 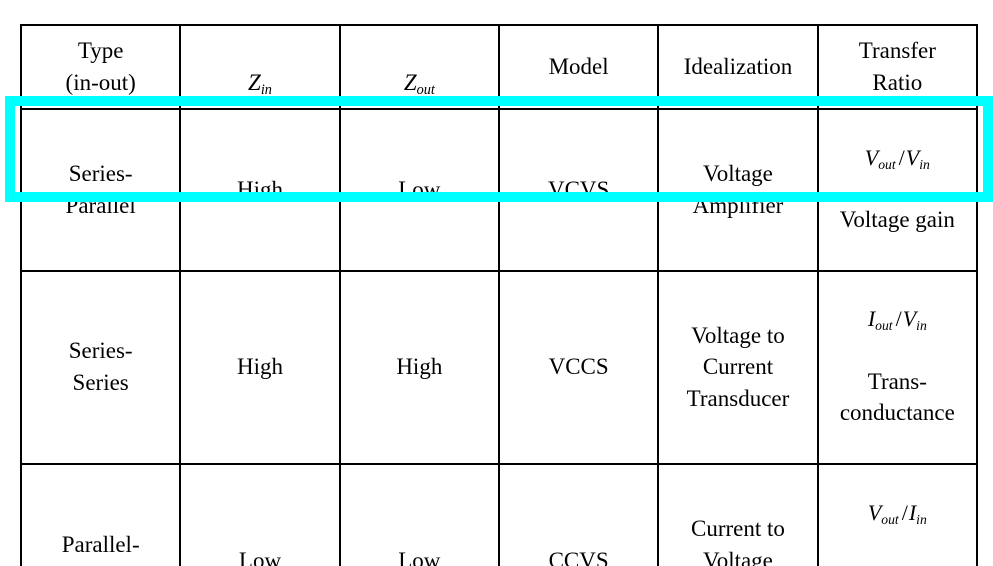 I want to click on transfer-label: Voltage gain, so click(x=897, y=220).